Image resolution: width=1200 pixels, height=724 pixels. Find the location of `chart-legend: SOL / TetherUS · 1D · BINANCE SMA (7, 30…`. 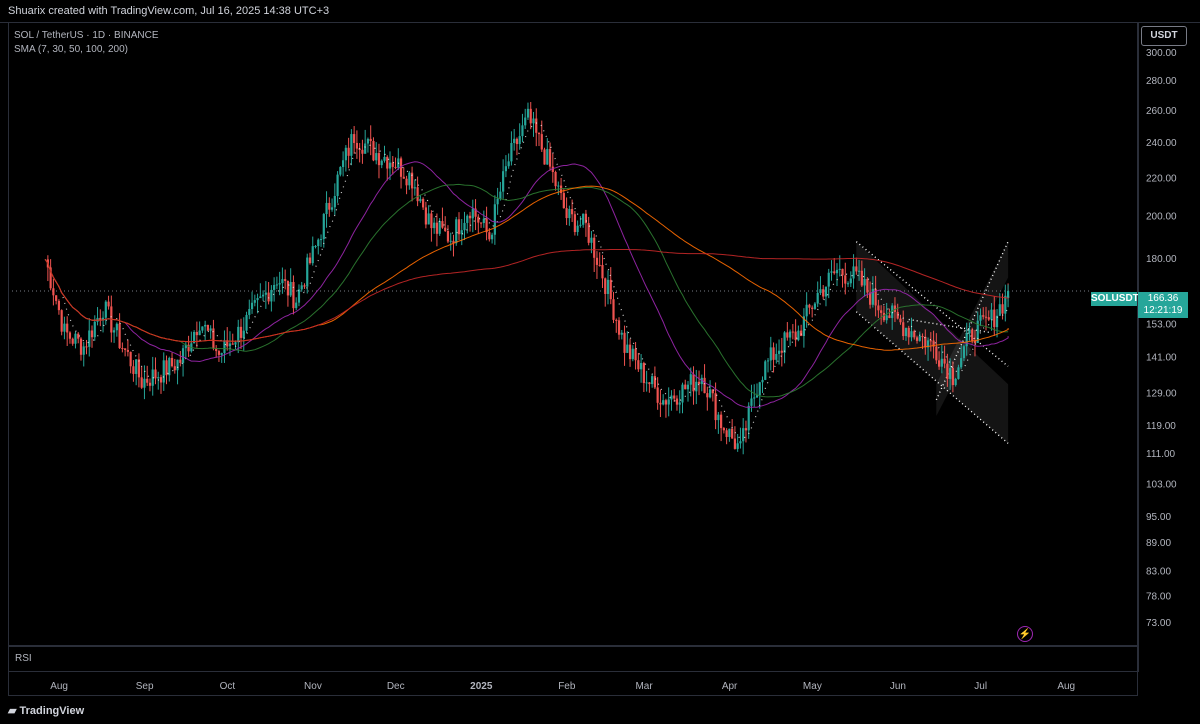

chart-legend: SOL / TetherUS · 1D · BINANCE SMA (7, 30… is located at coordinates (86, 43).